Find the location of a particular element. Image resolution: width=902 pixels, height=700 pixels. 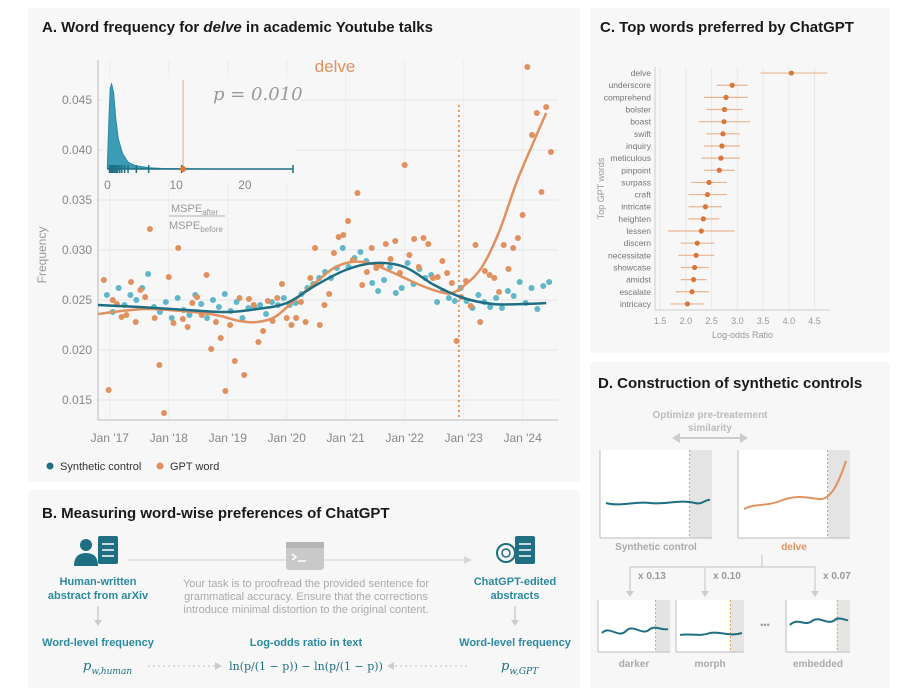

x-tick-label: Jan '24 is located at coordinates (522, 438).